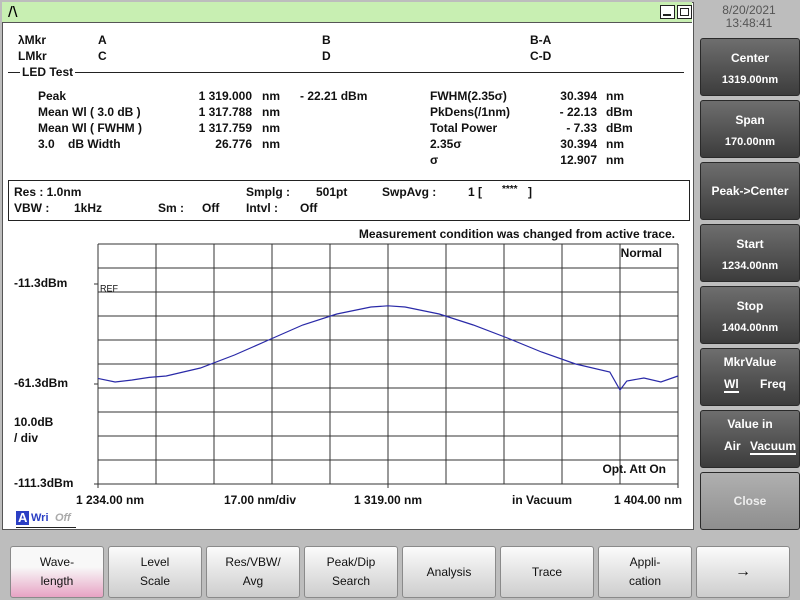 The image size is (800, 600). What do you see at coordinates (40, 518) in the screenshot?
I see `trace-mode: Wri` at bounding box center [40, 518].